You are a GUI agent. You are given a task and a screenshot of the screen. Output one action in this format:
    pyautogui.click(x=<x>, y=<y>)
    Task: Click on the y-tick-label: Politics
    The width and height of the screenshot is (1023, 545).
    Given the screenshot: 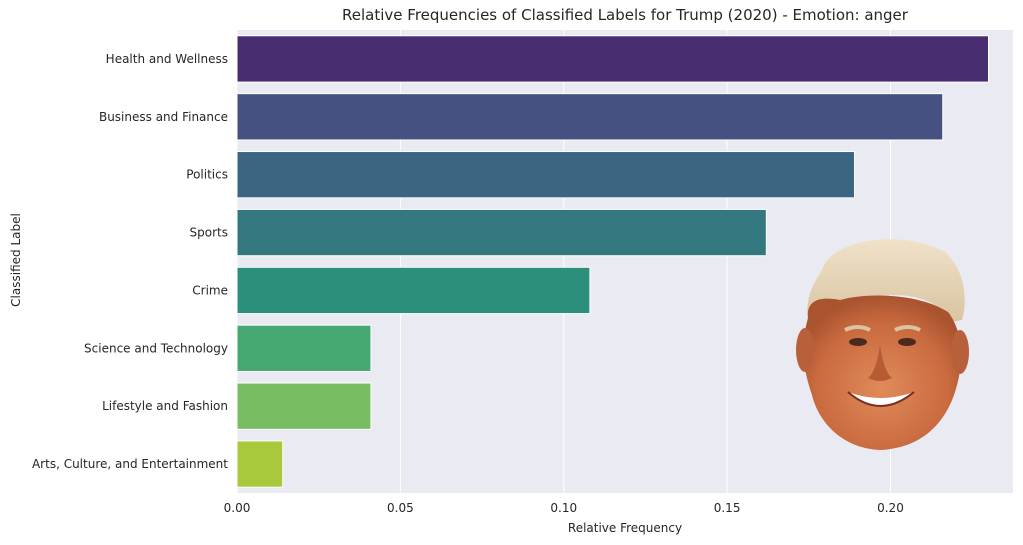 What is the action you would take?
    pyautogui.click(x=207, y=175)
    